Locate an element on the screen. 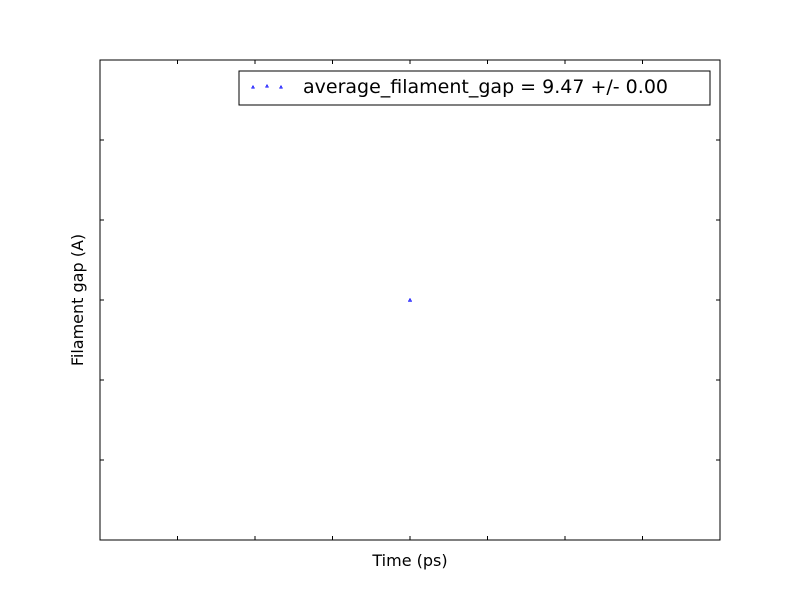 The height and width of the screenshot is (600, 800). data-point is located at coordinates (410, 299).